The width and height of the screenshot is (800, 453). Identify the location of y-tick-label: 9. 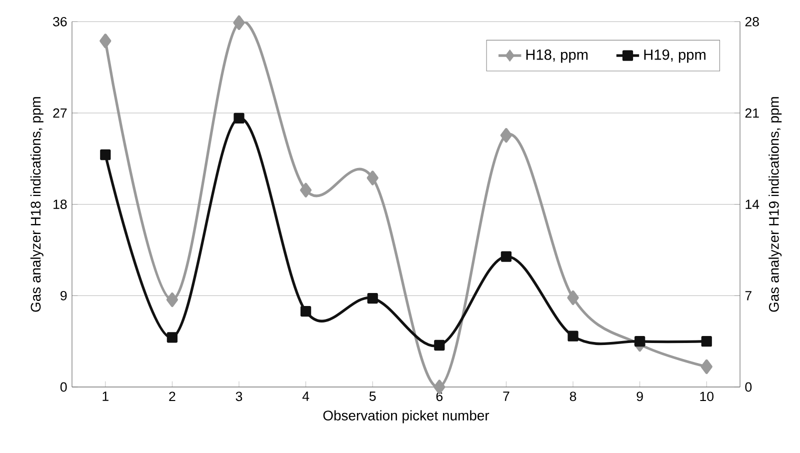
(63, 295).